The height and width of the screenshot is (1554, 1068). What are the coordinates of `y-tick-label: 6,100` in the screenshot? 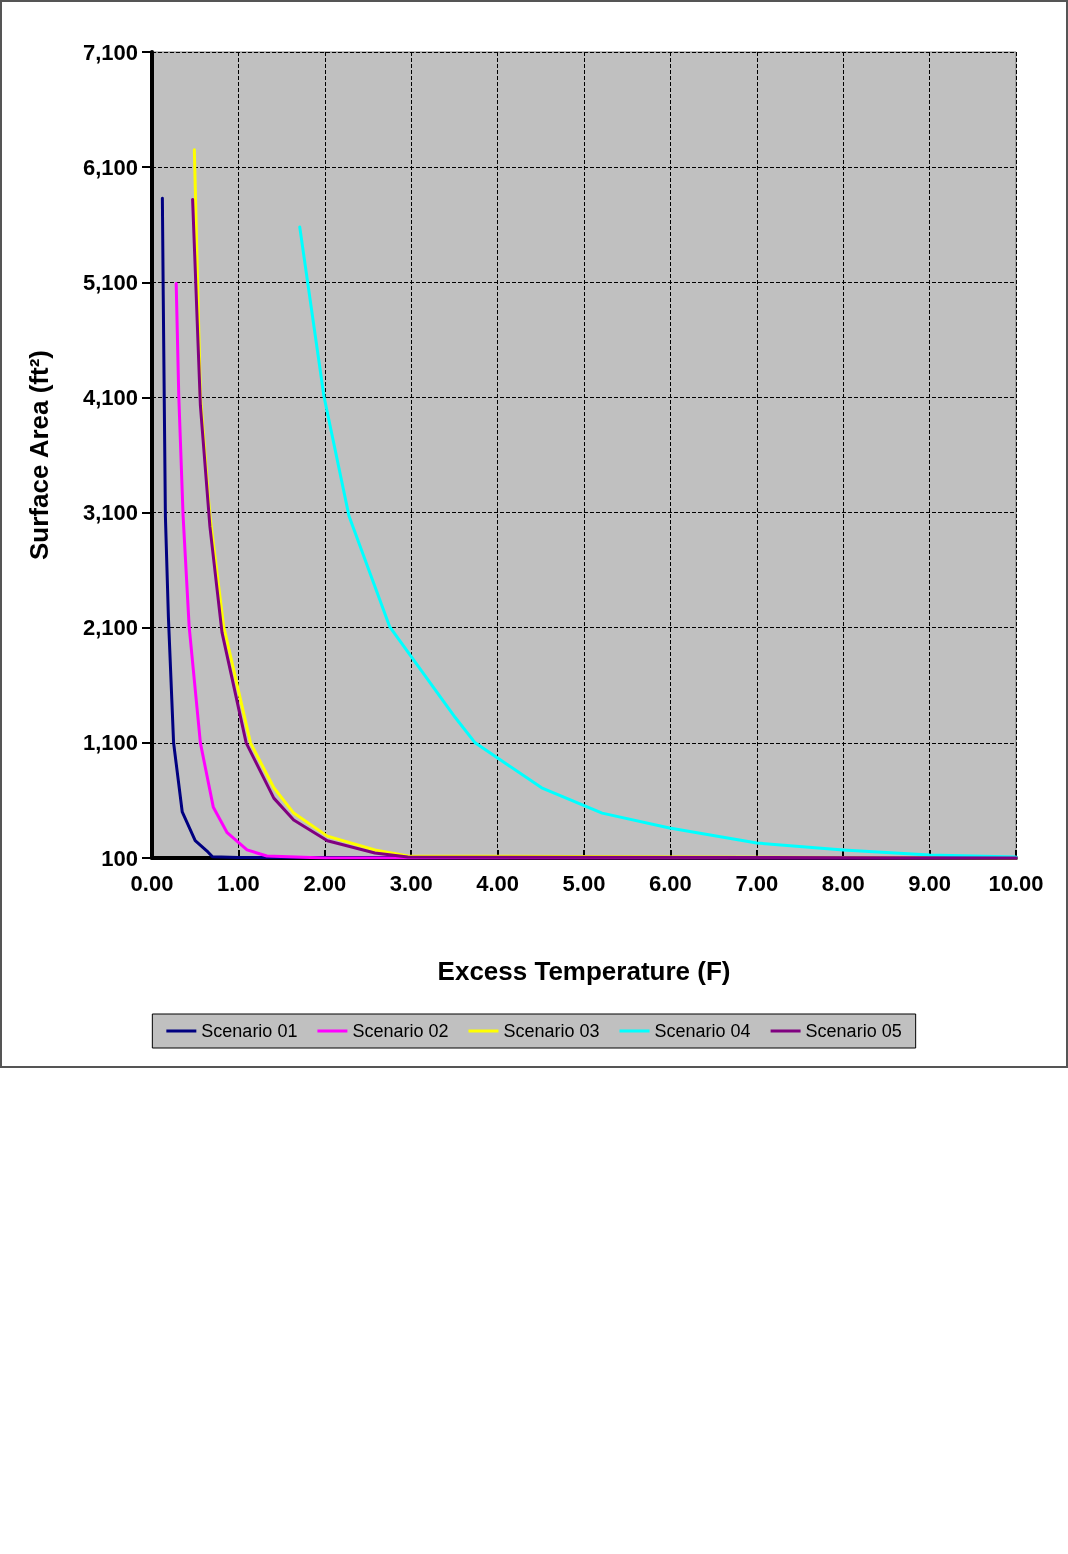 It's located at (110, 167).